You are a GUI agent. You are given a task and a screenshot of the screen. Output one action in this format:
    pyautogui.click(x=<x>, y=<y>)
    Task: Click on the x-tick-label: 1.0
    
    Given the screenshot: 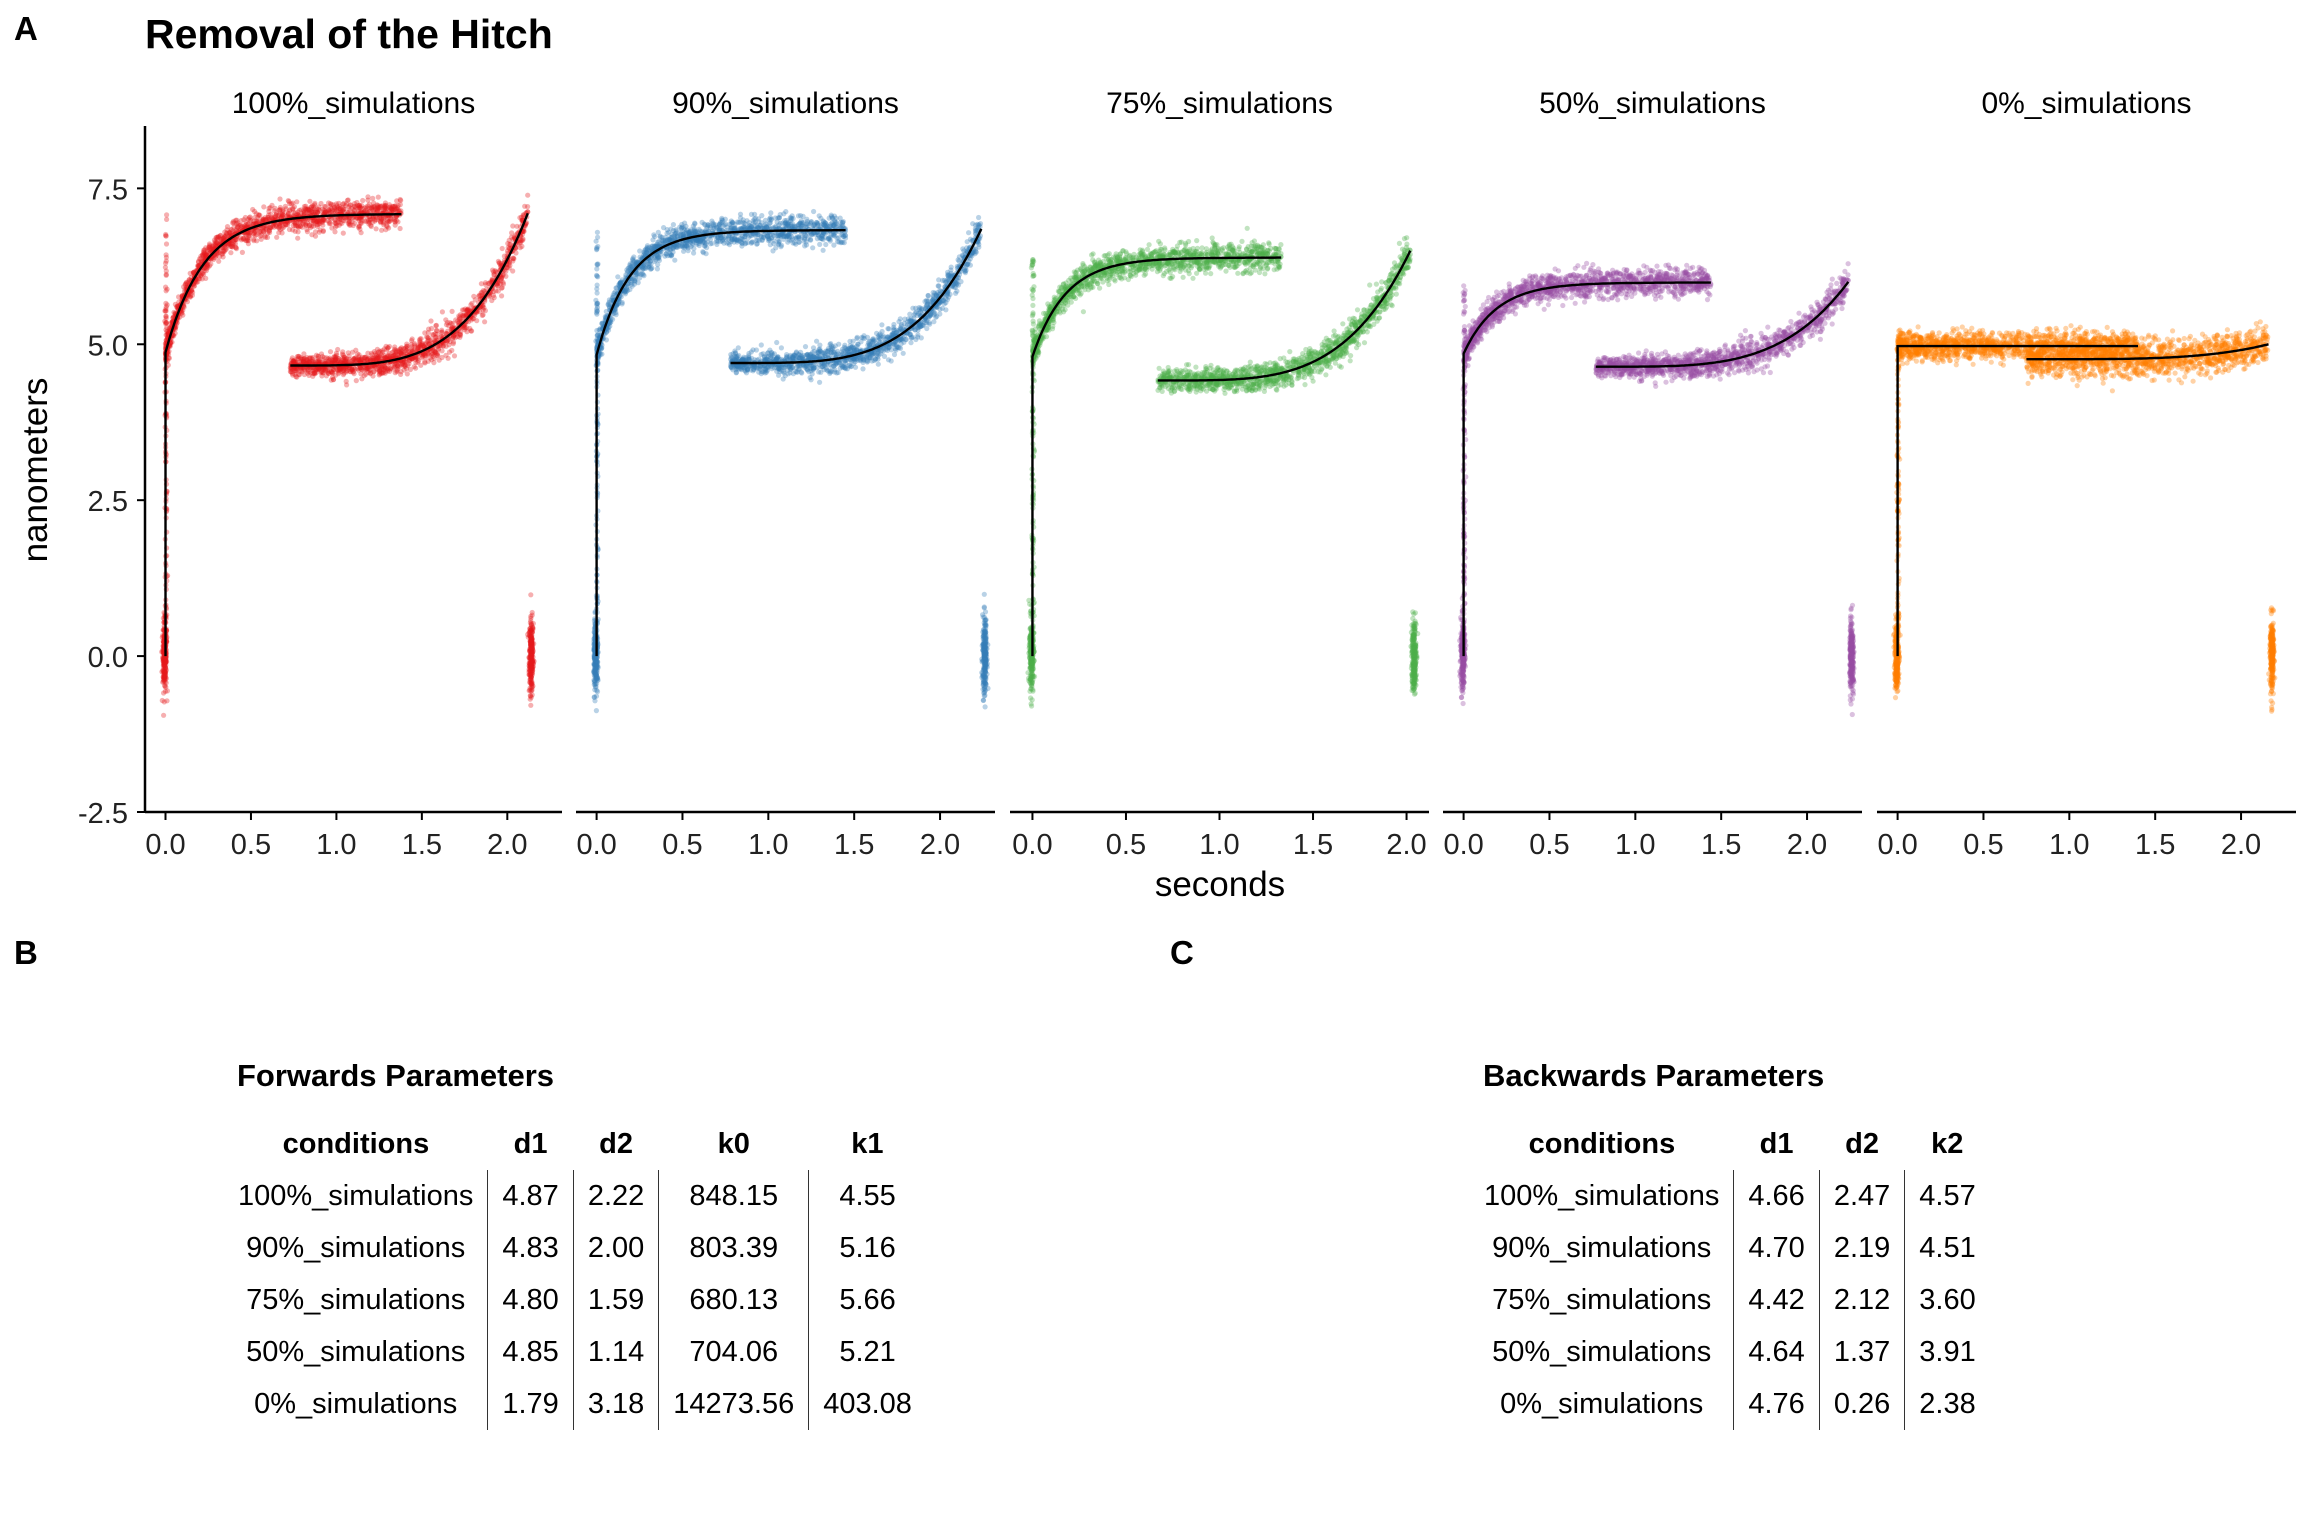 What is the action you would take?
    pyautogui.click(x=336, y=845)
    